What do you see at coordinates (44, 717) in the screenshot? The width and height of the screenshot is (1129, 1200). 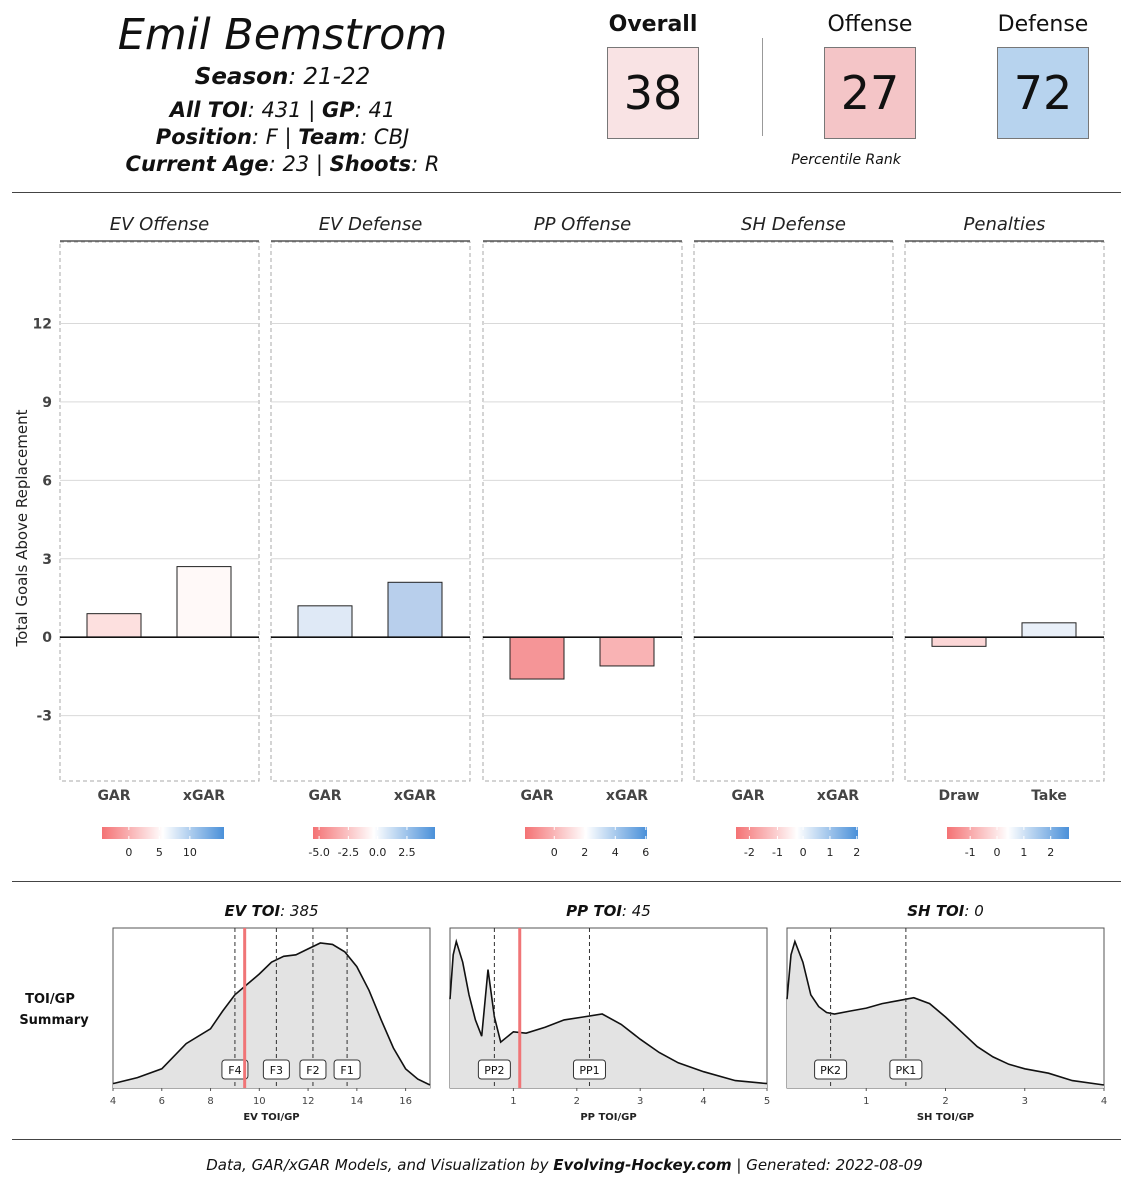 I see `y-tick-label: -3` at bounding box center [44, 717].